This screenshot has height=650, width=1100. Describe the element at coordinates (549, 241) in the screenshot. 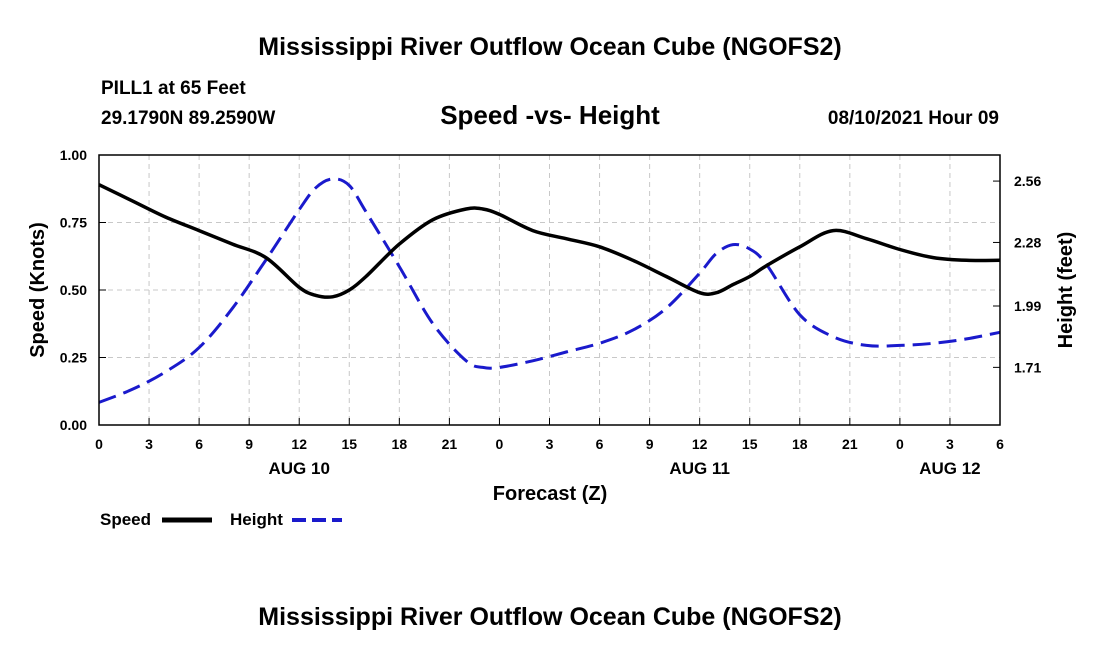

I see `speed-series-line` at that location.